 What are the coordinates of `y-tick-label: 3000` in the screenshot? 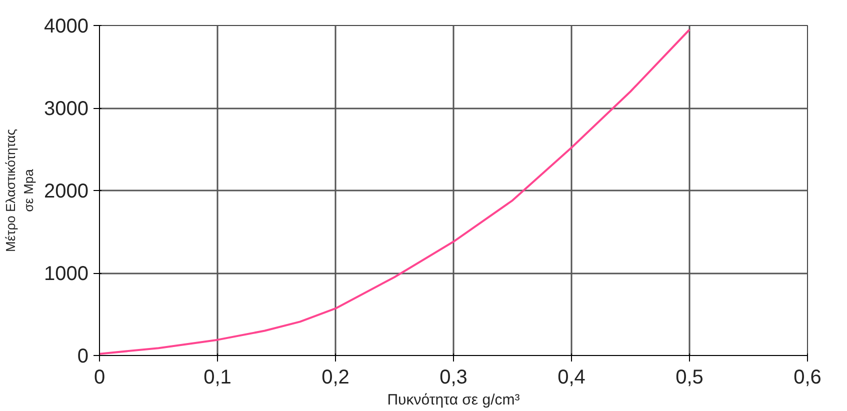 It's located at (66, 109).